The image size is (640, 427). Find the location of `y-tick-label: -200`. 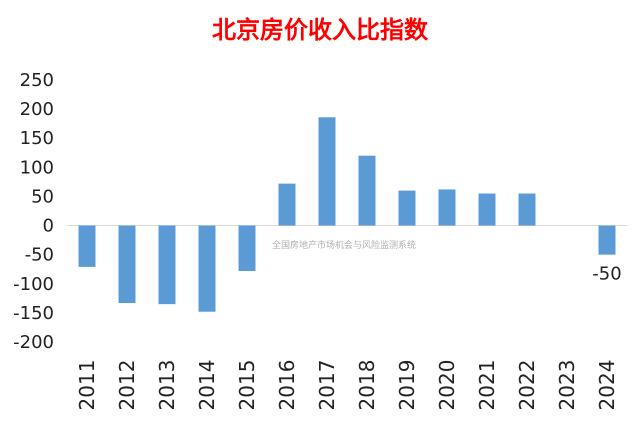

y-tick-label: -200 is located at coordinates (33, 342).